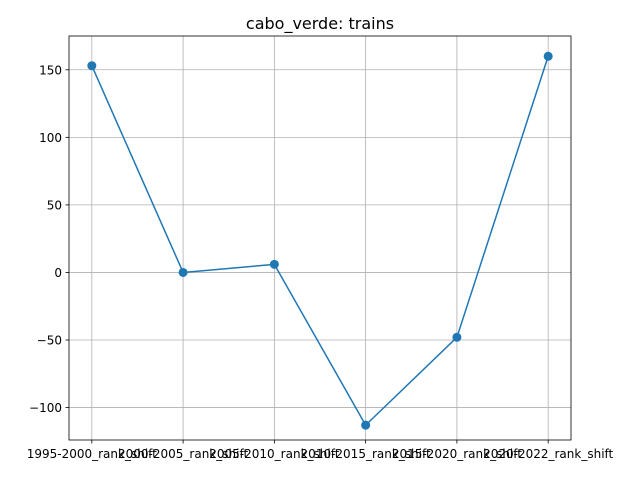  Describe the element at coordinates (548, 454) in the screenshot. I see `x-tick-label: 2020-2022_rank_shift` at that location.